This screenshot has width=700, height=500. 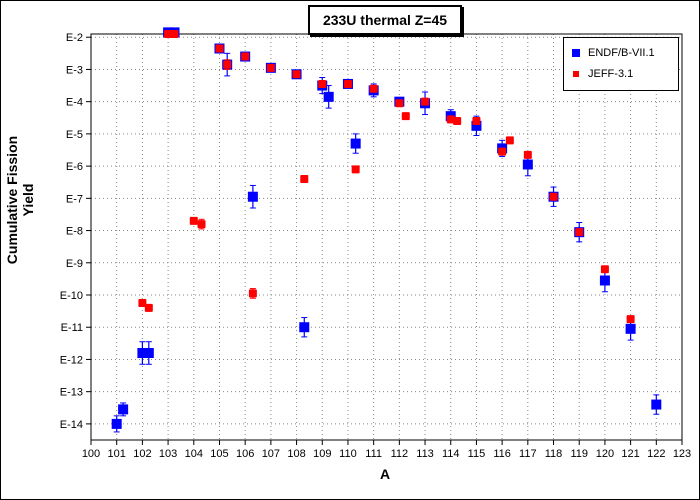 What do you see at coordinates (74, 264) in the screenshot?
I see `y-tick-label: E-9` at bounding box center [74, 264].